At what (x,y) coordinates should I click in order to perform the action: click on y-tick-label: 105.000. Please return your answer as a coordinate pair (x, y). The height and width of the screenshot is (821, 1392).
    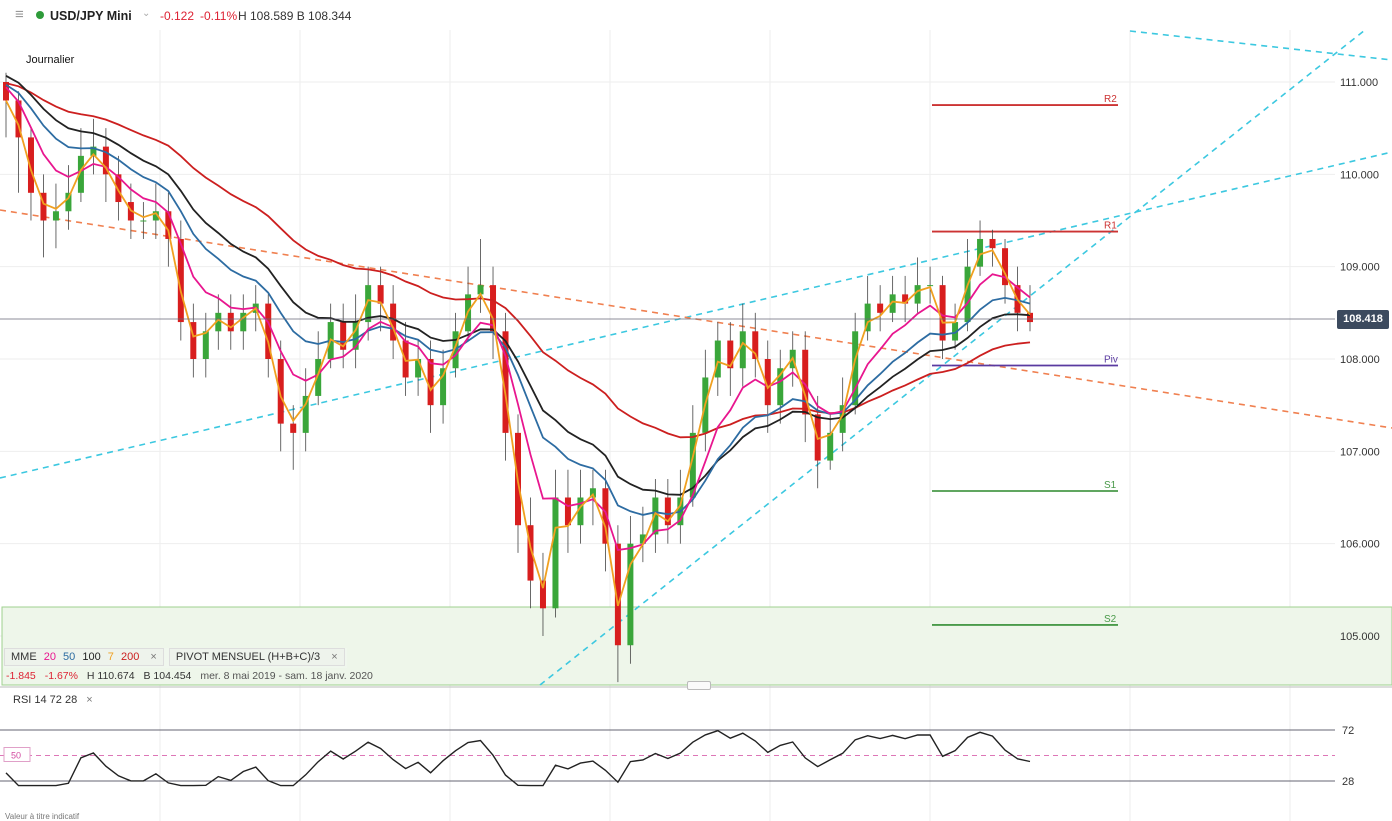
    Looking at the image, I should click on (1360, 637).